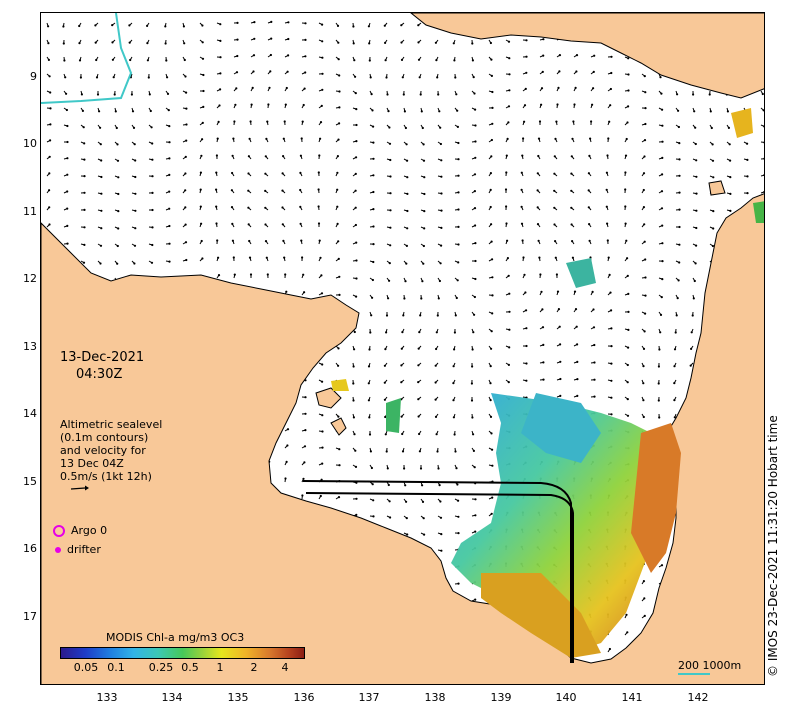 The height and width of the screenshot is (716, 792). Describe the element at coordinates (30, 346) in the screenshot. I see `y-tick-label: 13` at that location.